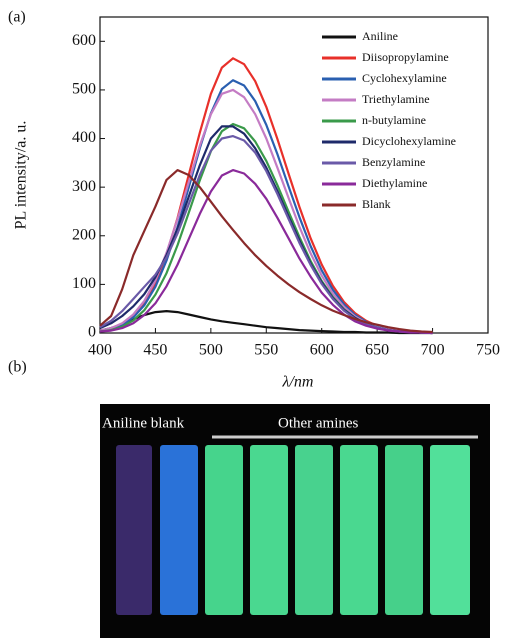 Image resolution: width=511 pixels, height=638 pixels. Describe the element at coordinates (380, 36) in the screenshot. I see `legend-label: Aniline` at that location.